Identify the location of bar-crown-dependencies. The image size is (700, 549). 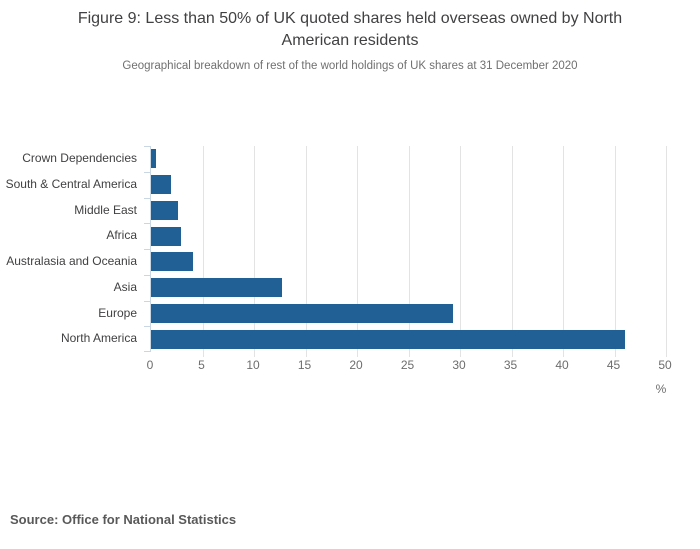
(154, 159).